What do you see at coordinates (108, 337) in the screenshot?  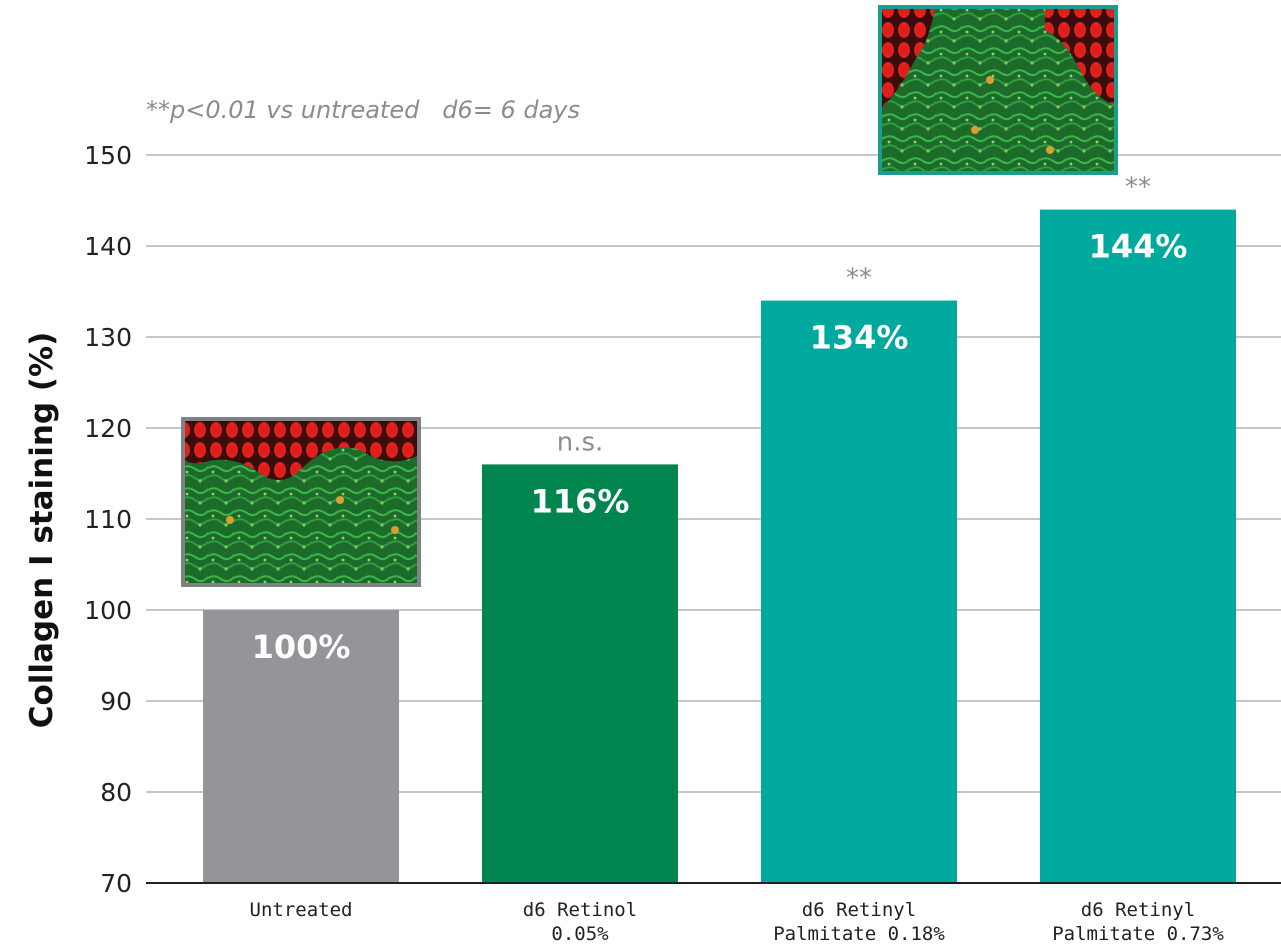 I see `y-tick-label: 130` at bounding box center [108, 337].